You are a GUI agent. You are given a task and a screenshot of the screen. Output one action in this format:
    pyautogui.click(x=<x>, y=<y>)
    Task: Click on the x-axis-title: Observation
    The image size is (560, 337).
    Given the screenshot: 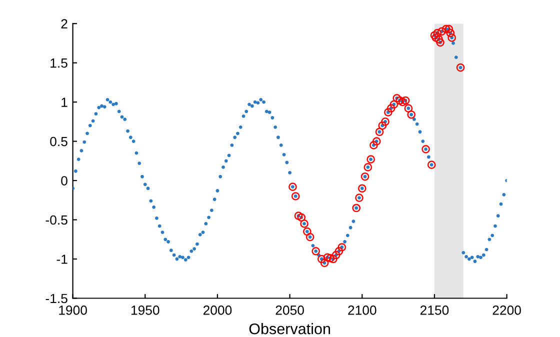 What is the action you would take?
    pyautogui.click(x=289, y=328)
    